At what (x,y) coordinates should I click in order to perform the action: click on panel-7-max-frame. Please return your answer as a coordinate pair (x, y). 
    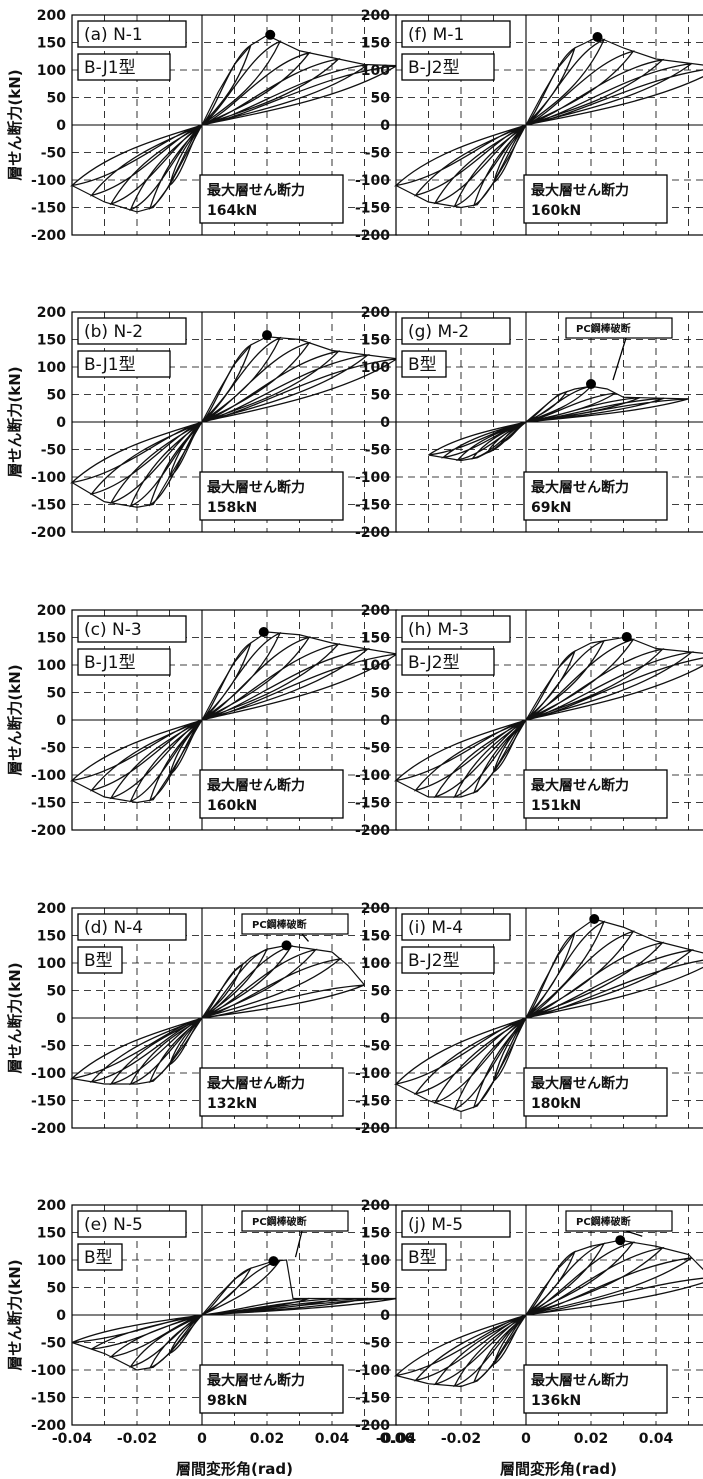
    Looking at the image, I should click on (595, 496).